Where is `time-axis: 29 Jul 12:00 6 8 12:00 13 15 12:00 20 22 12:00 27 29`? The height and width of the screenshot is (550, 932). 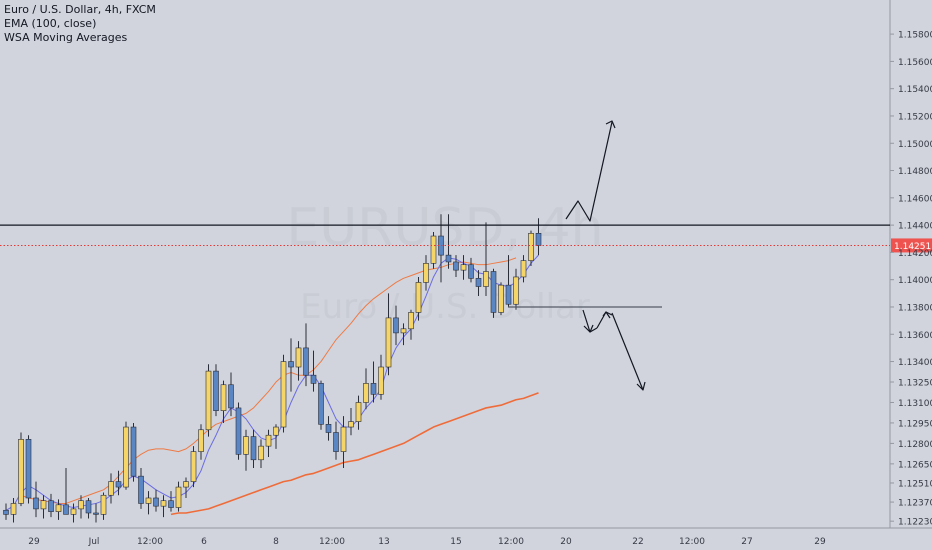
time-axis: 29 Jul 12:00 6 8 12:00 13 15 12:00 20 22 12:00 27 29 is located at coordinates (427, 542).